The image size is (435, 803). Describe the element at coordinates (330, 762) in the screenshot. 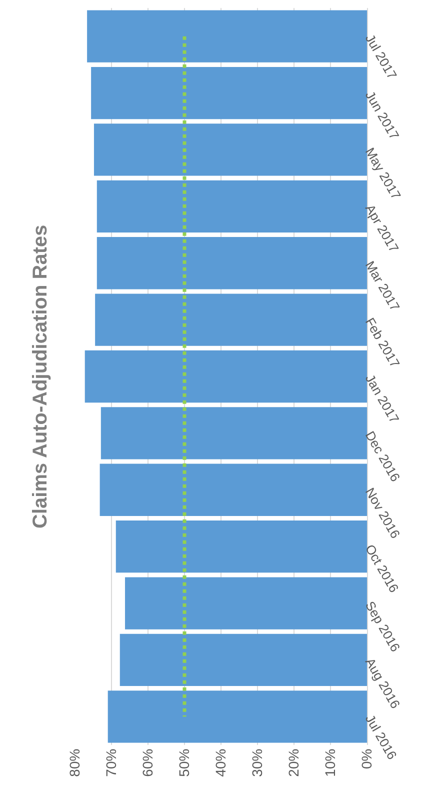

I see `x-tick-label: 10%` at that location.